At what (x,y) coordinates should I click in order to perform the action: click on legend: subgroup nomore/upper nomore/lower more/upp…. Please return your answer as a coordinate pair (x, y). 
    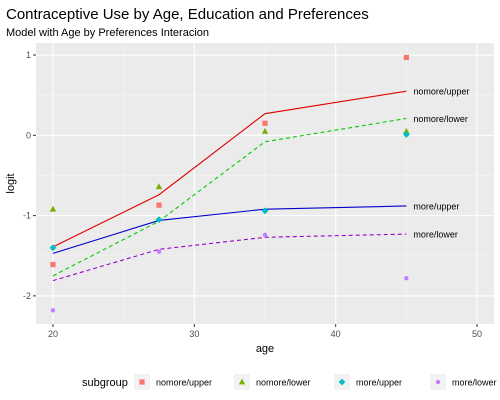
    Looking at the image, I should click on (289, 382).